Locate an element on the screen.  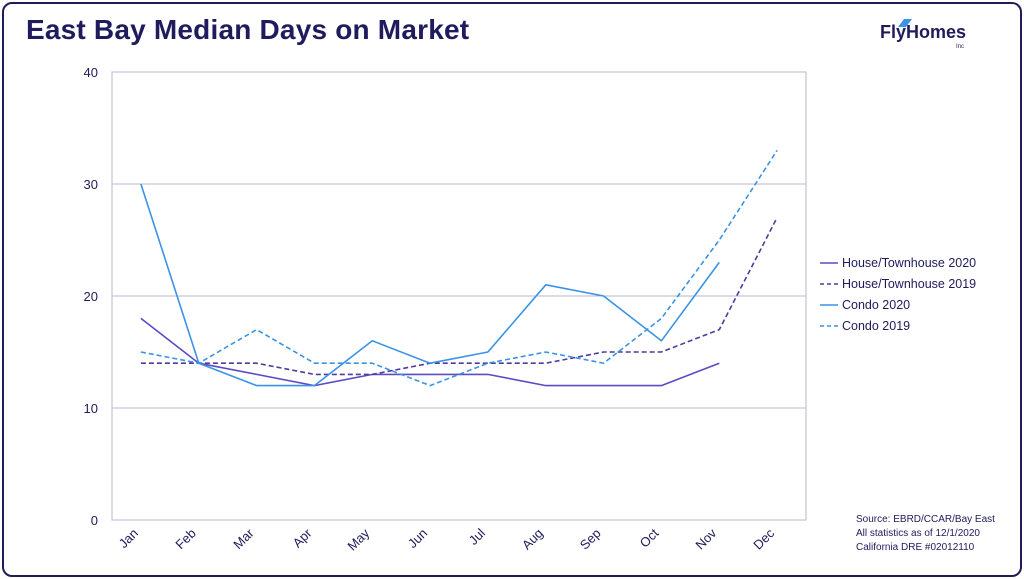
legend-swatch-condo-2020 is located at coordinates (829, 304).